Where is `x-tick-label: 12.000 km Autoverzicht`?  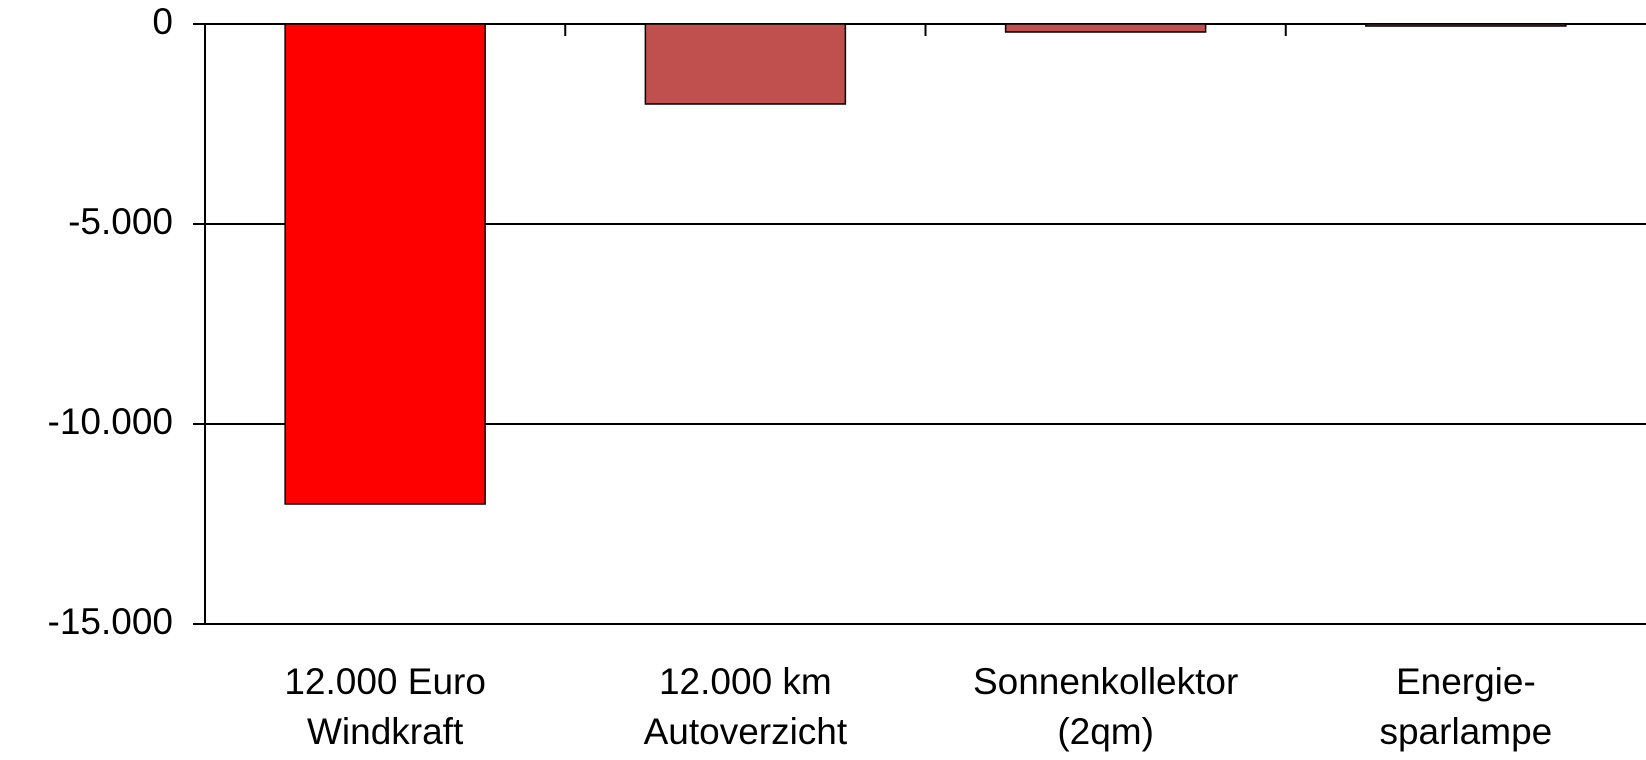 x-tick-label: 12.000 km Autoverzicht is located at coordinates (746, 706).